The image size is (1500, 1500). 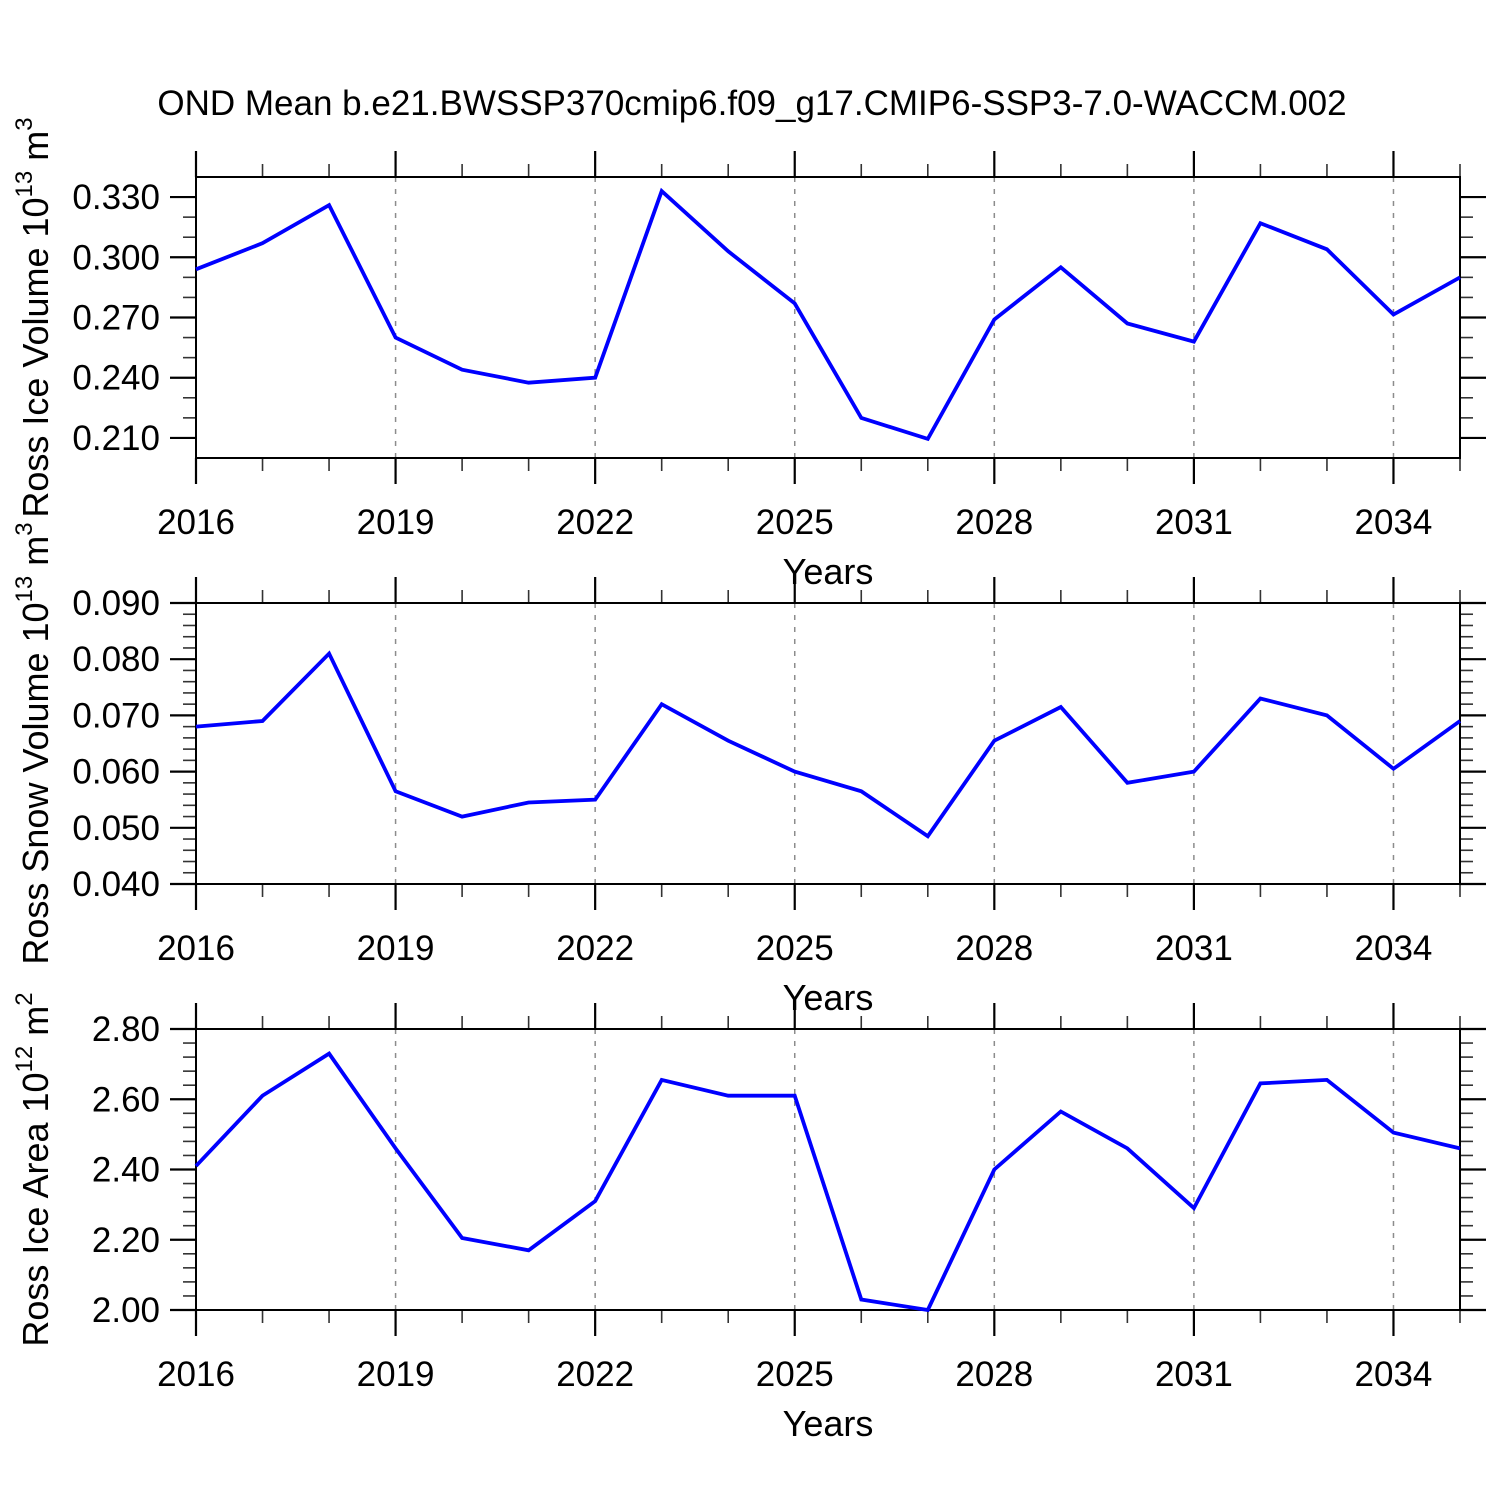 I want to click on y-tick-label: 2.80, so click(x=126, y=1029).